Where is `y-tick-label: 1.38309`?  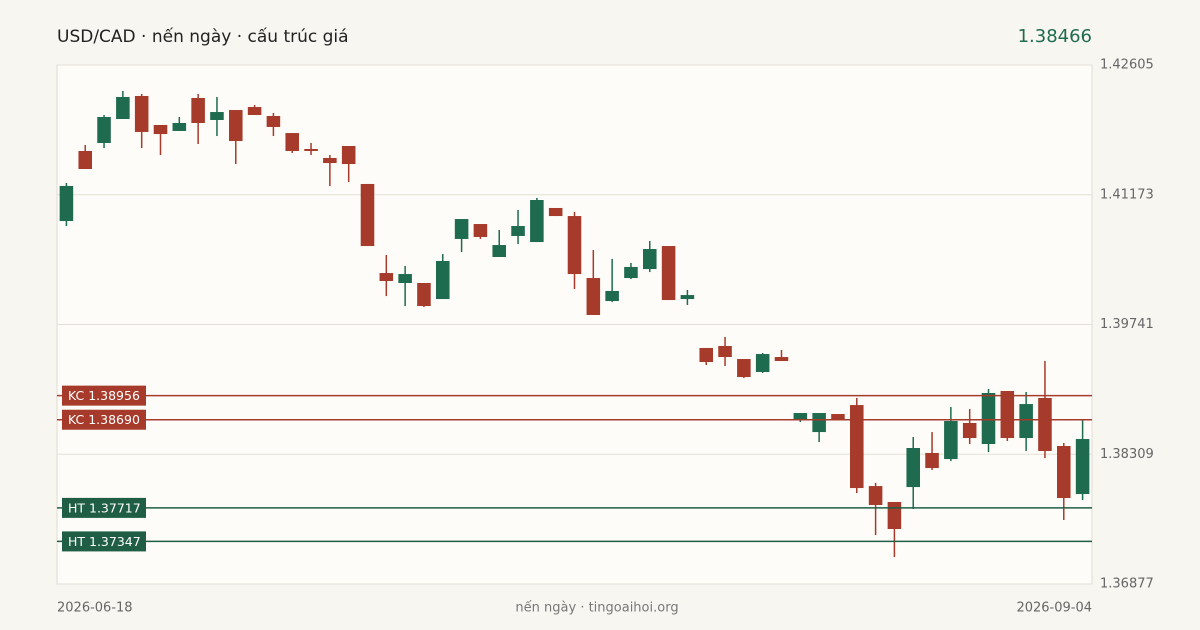 y-tick-label: 1.38309 is located at coordinates (1127, 454).